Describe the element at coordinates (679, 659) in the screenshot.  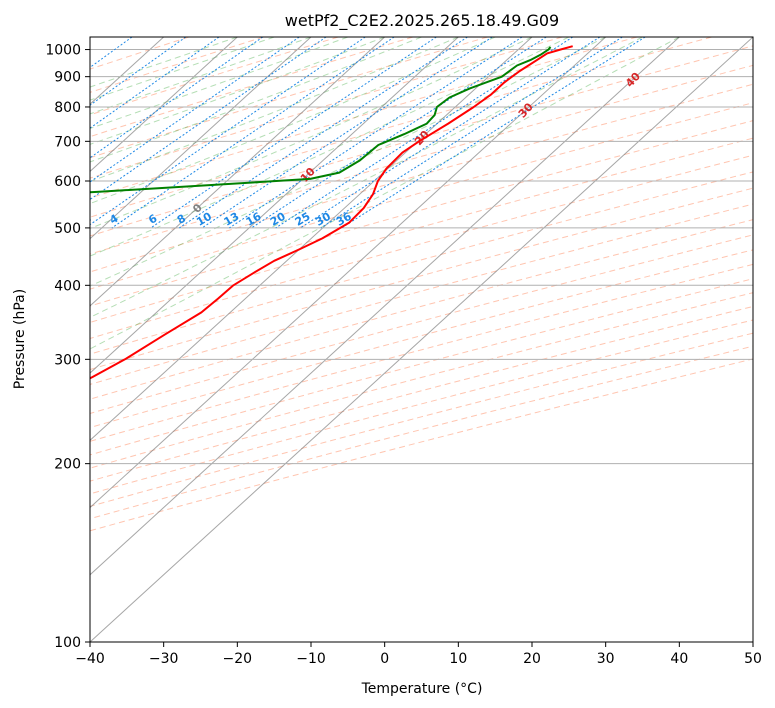
I see `x-tick-label: 40` at that location.